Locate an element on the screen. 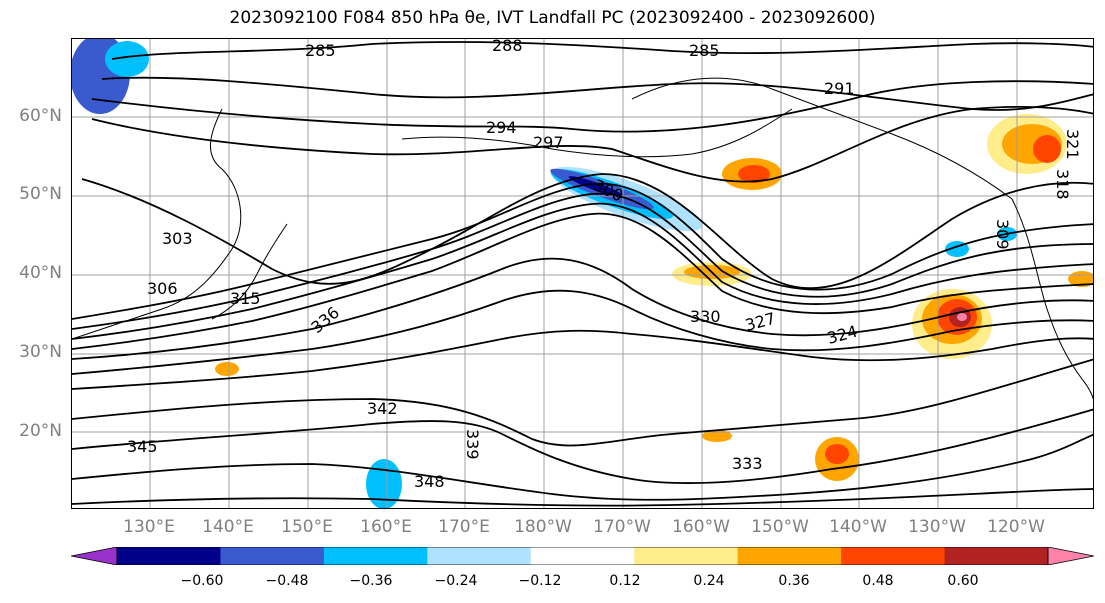 Image resolution: width=1105 pixels, height=603 pixels. colorbar-tick-n012: −0.12 is located at coordinates (540, 581).